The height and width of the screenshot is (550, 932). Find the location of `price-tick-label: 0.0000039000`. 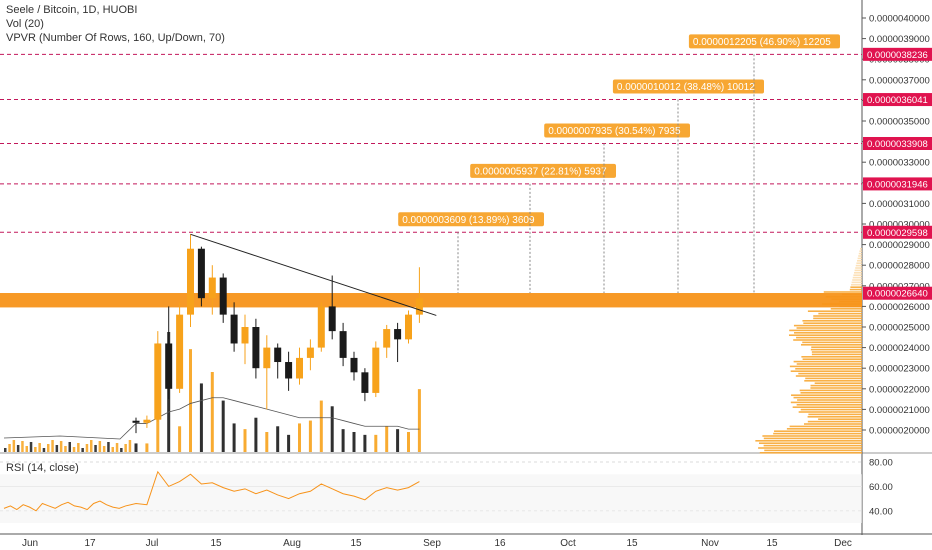

price-tick-label: 0.0000039000 is located at coordinates (899, 39).